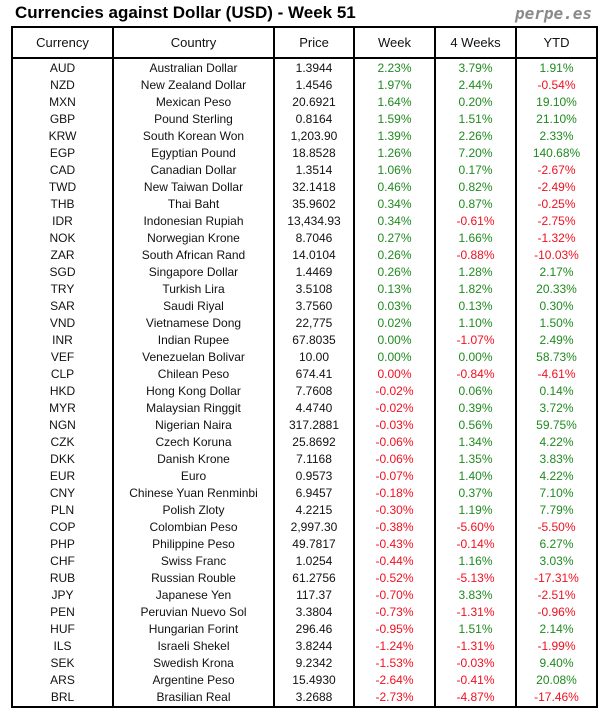  What do you see at coordinates (193, 67) in the screenshot?
I see `country-name: Australian Dollar` at bounding box center [193, 67].